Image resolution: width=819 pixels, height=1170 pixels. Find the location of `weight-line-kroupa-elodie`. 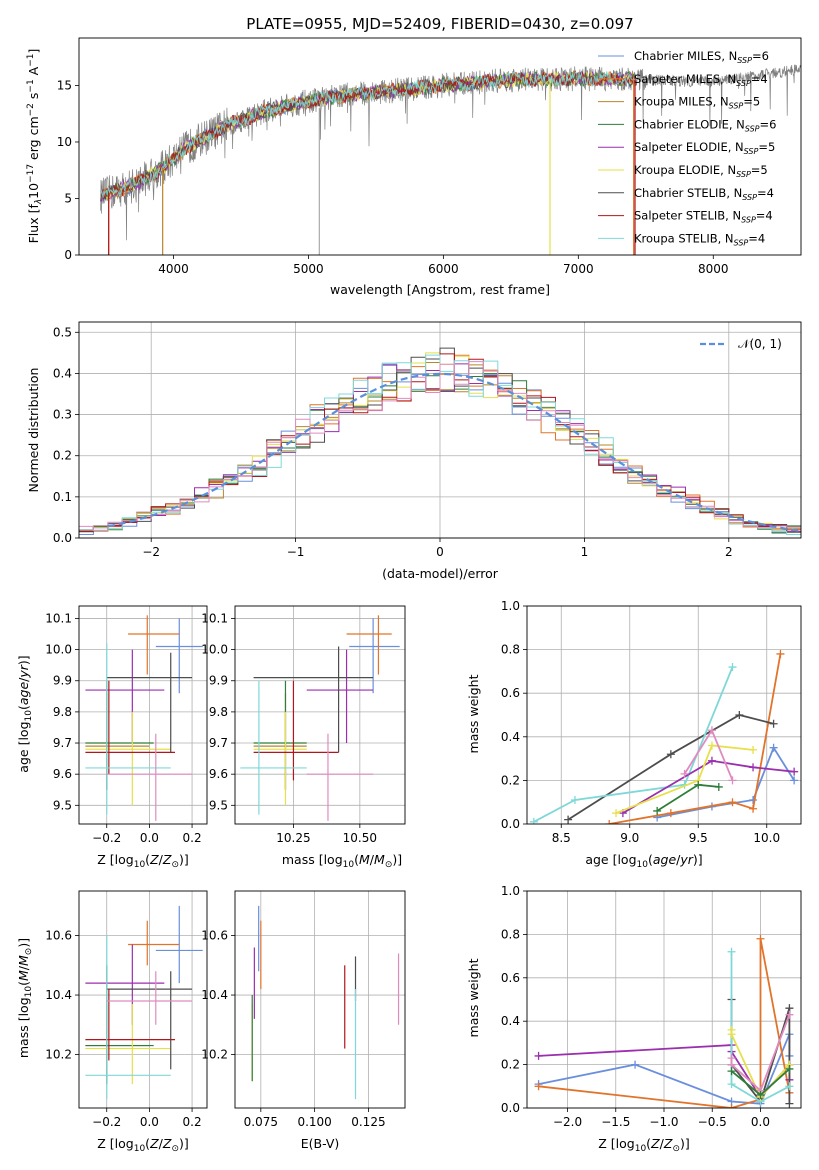

weight-line-kroupa-elodie is located at coordinates (684, 779).